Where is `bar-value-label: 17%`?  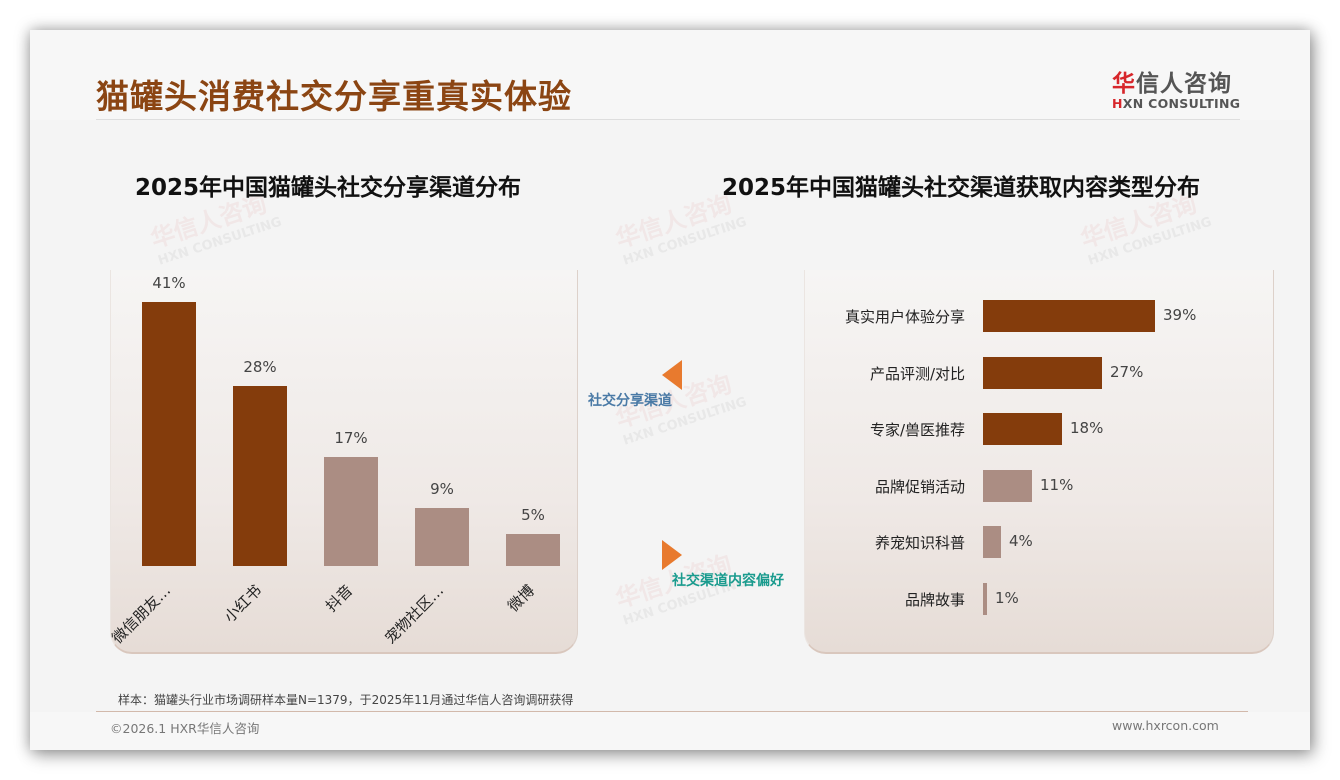 bar-value-label: 17% is located at coordinates (351, 438).